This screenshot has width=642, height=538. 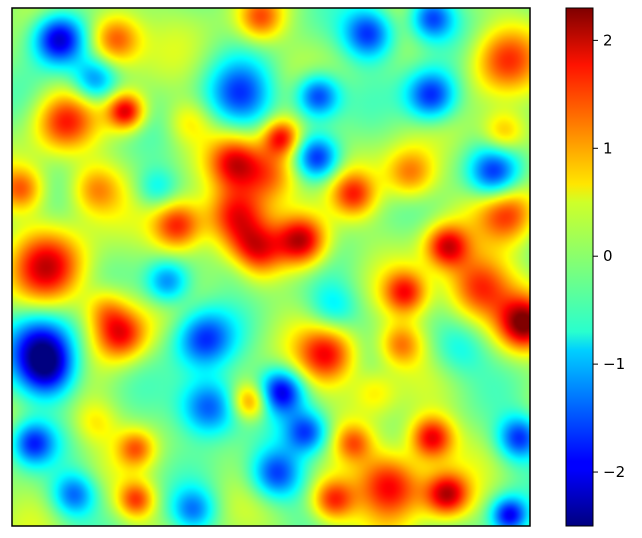 I want to click on colorbar-tick-label: −2, so click(x=614, y=472).